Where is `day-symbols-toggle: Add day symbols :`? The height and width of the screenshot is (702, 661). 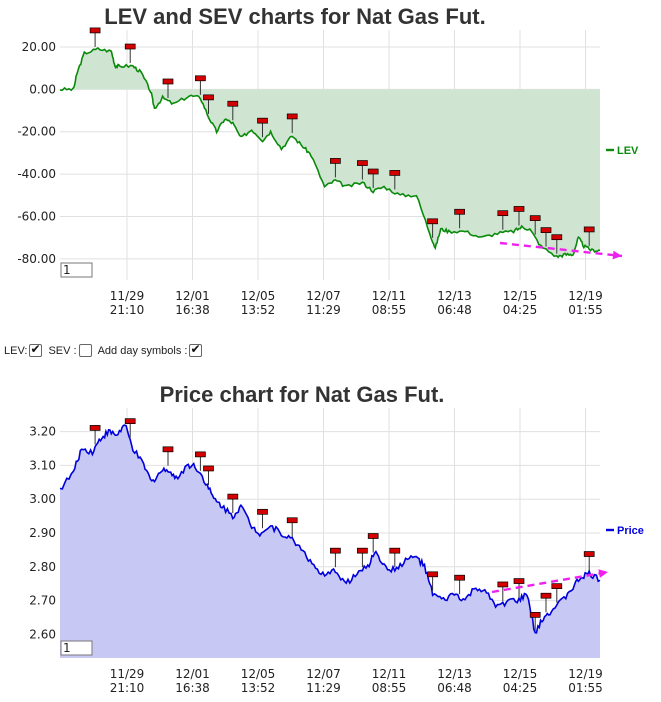 day-symbols-toggle: Add day symbols : is located at coordinates (151, 349).